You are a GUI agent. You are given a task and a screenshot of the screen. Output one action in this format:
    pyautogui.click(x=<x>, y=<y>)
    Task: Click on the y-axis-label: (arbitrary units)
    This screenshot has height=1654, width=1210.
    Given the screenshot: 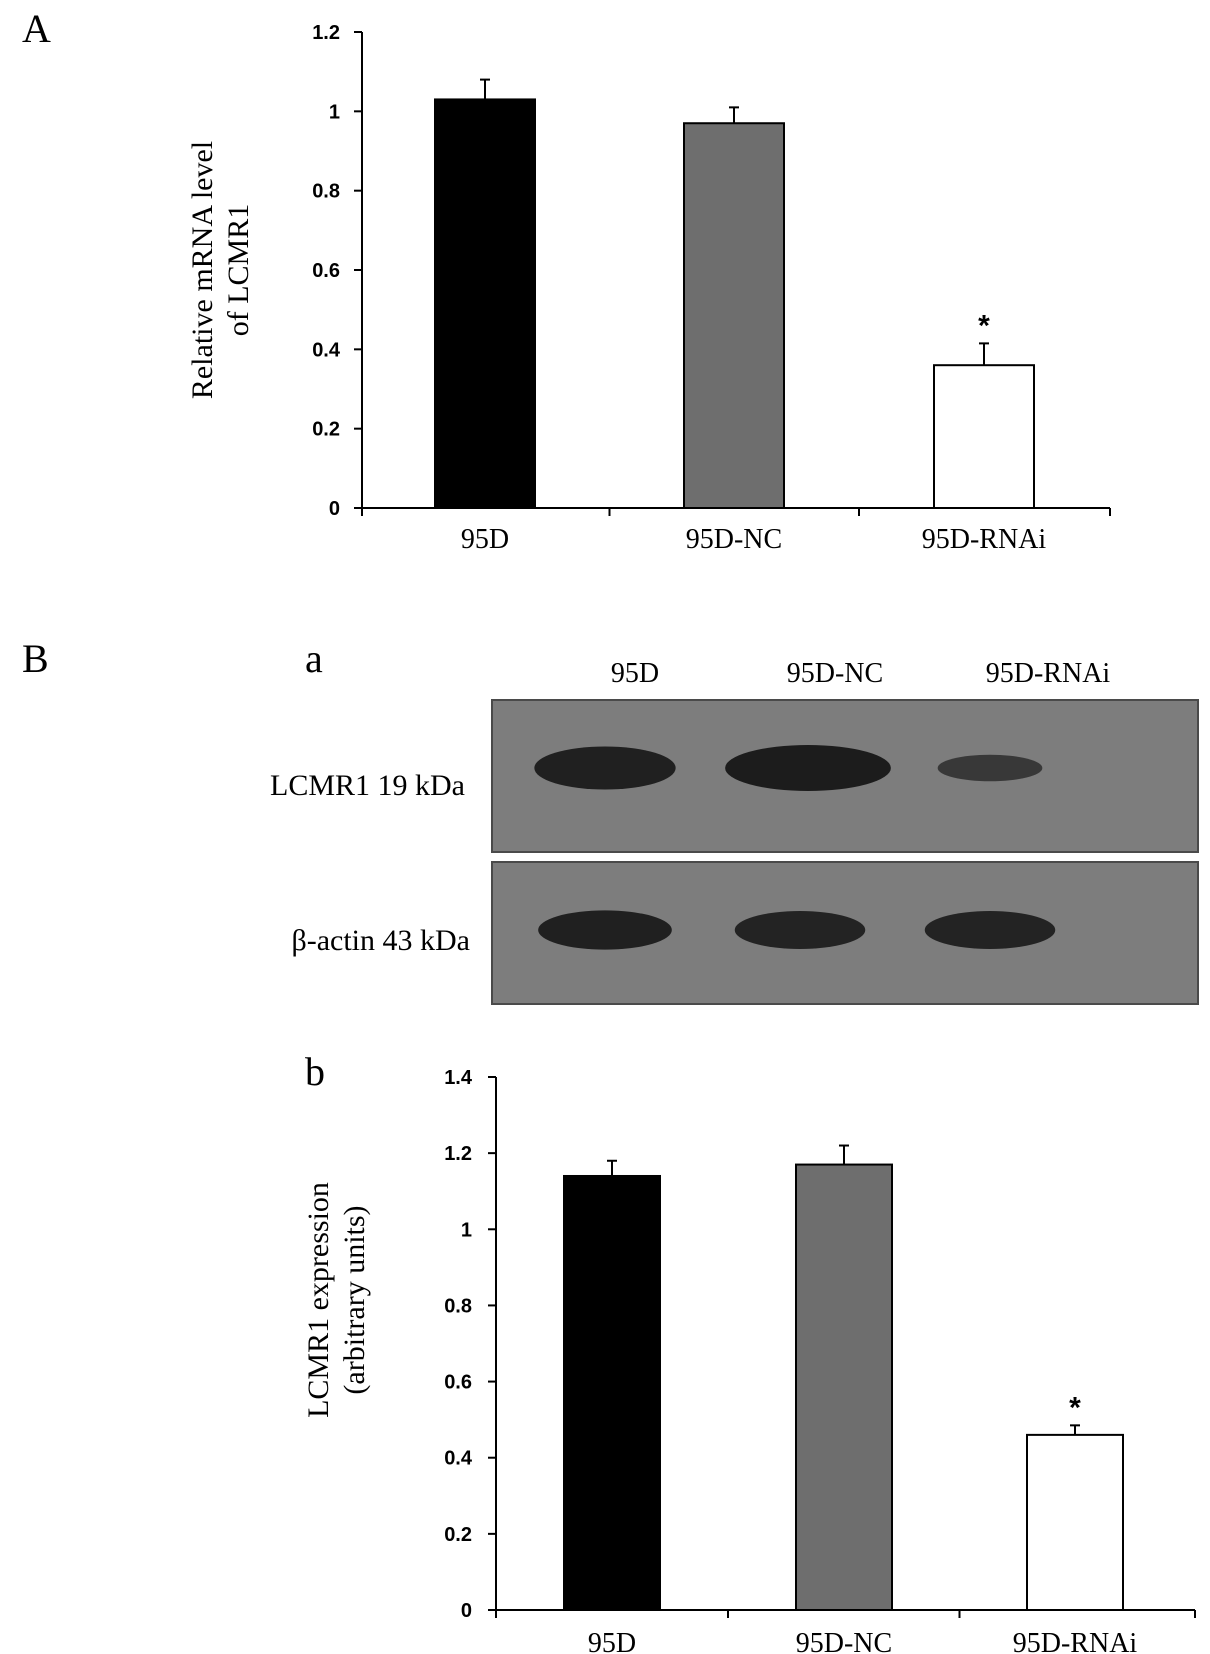 What is the action you would take?
    pyautogui.click(x=354, y=1299)
    